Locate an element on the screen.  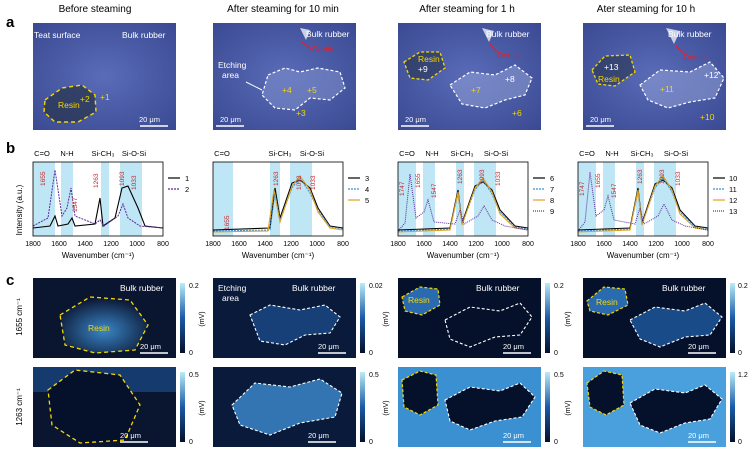
legend-item: 12 is located at coordinates (733, 200).